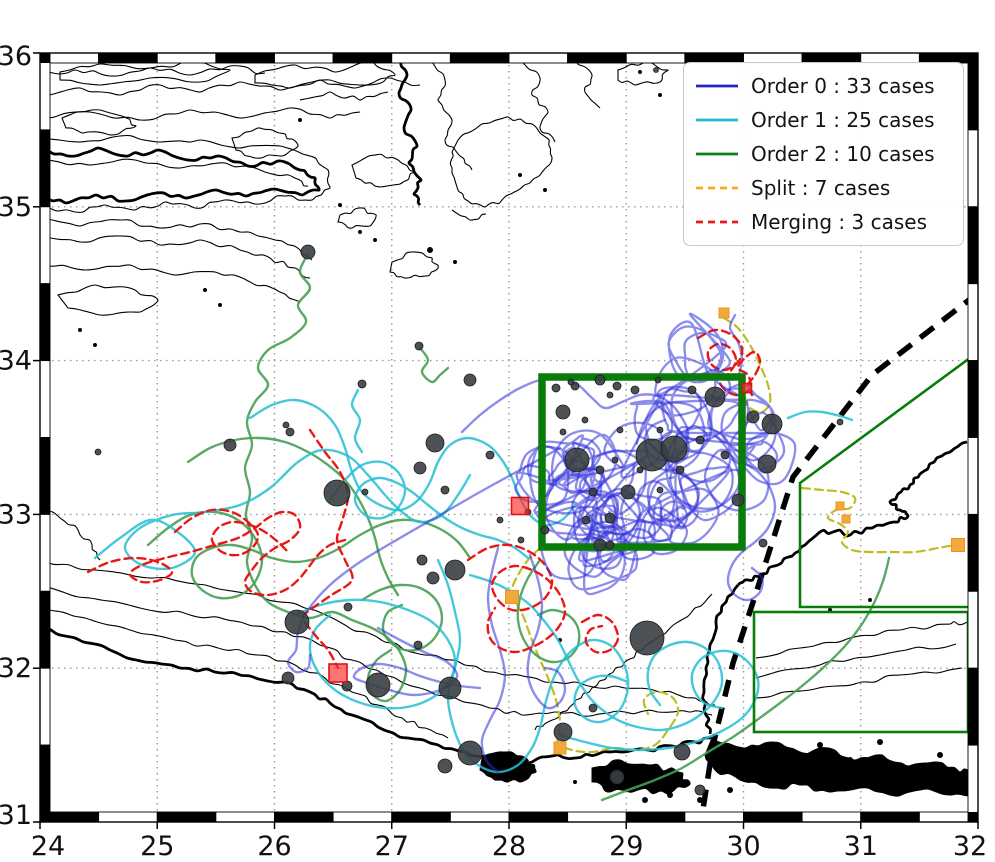  I want to click on legend-label-order2: Order 2 : 10 cases, so click(843, 154).